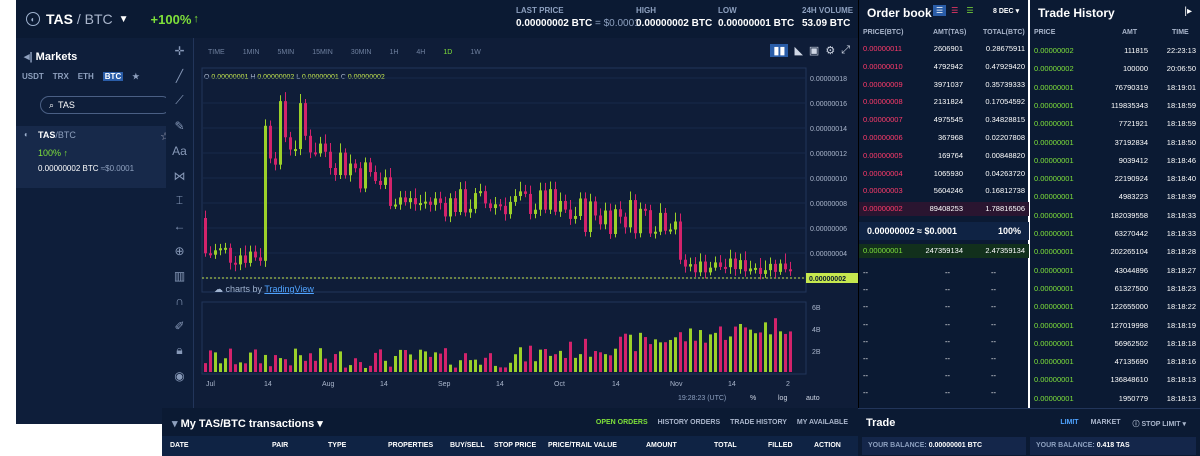 This screenshot has width=1200, height=456. What do you see at coordinates (179, 250) in the screenshot?
I see `zoom-icon: ⊕` at bounding box center [179, 250].